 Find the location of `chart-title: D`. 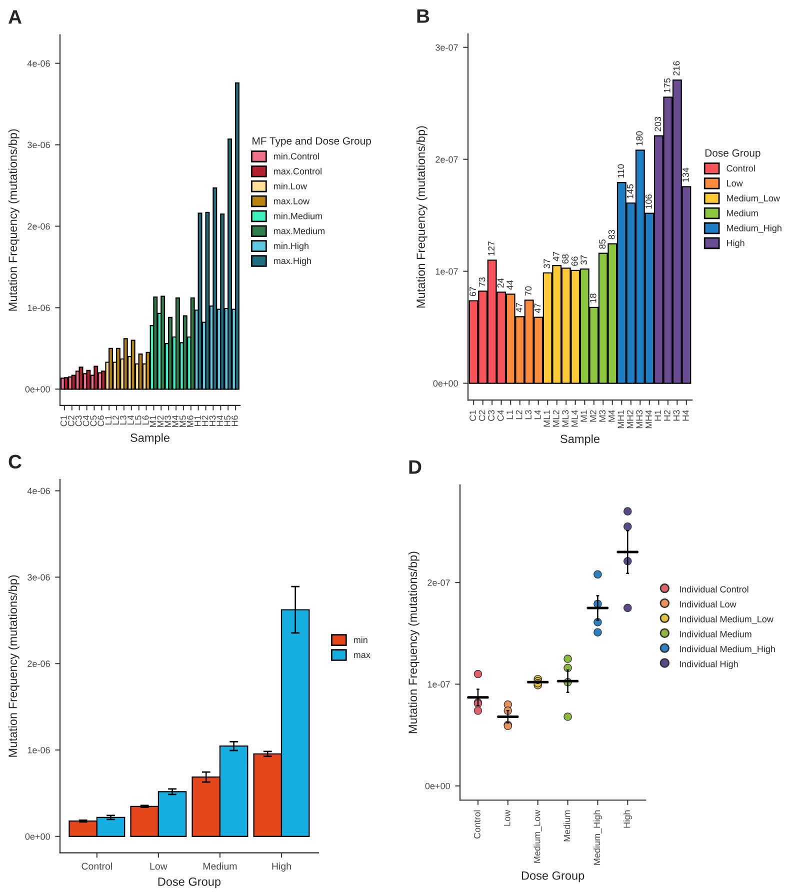

chart-title: D is located at coordinates (415, 467).